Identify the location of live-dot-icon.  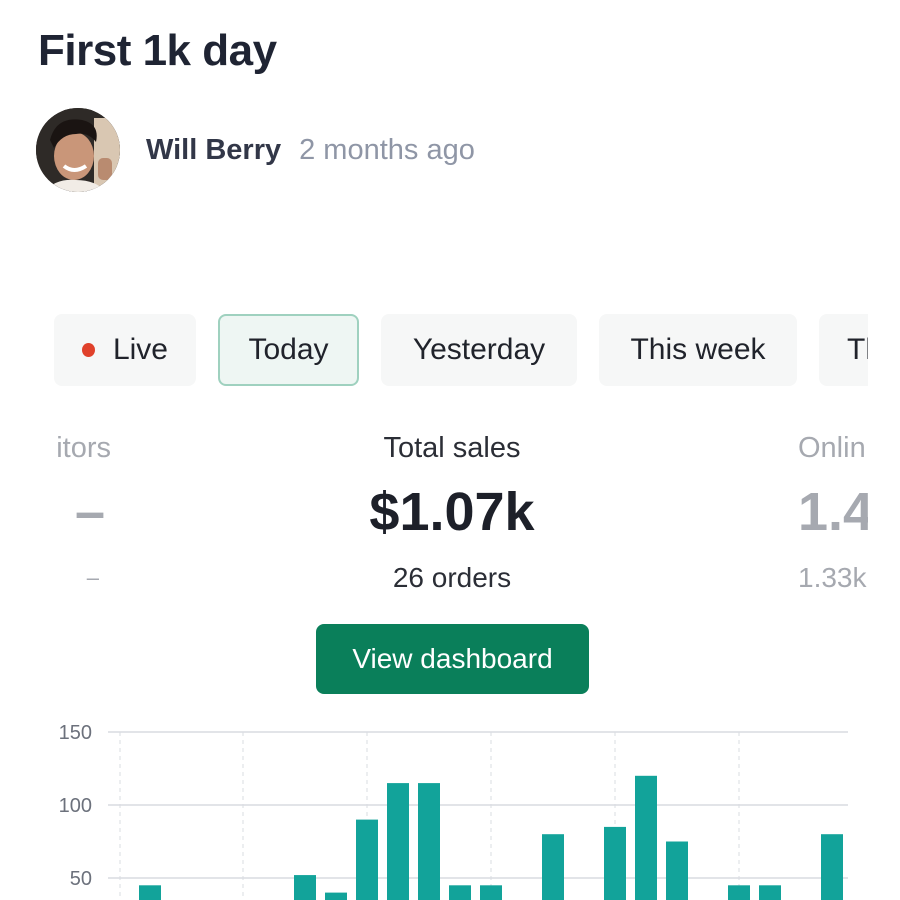
(88, 350).